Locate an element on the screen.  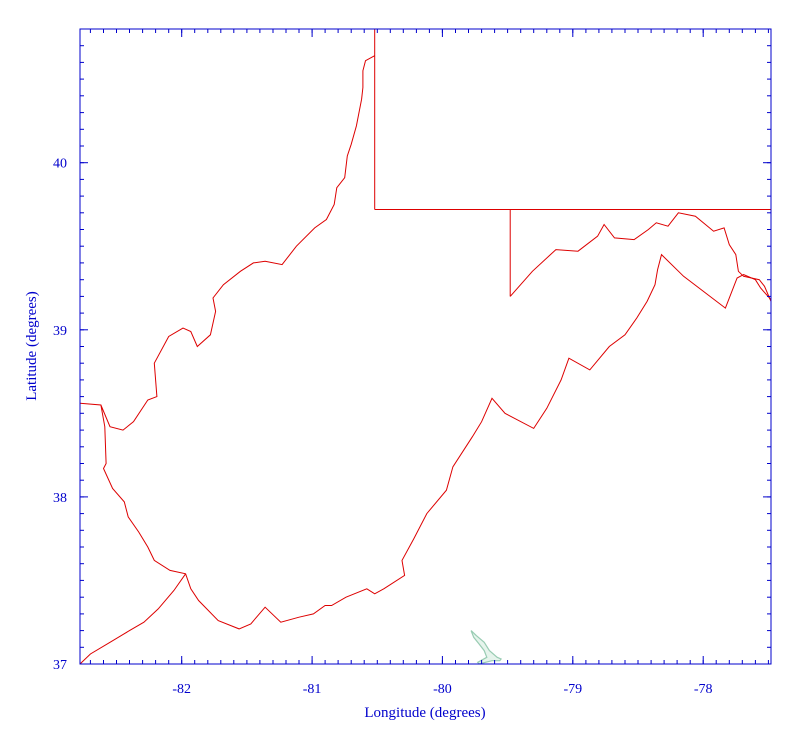
y-tick-labels: 37 38 39 40 is located at coordinates (60, 415).